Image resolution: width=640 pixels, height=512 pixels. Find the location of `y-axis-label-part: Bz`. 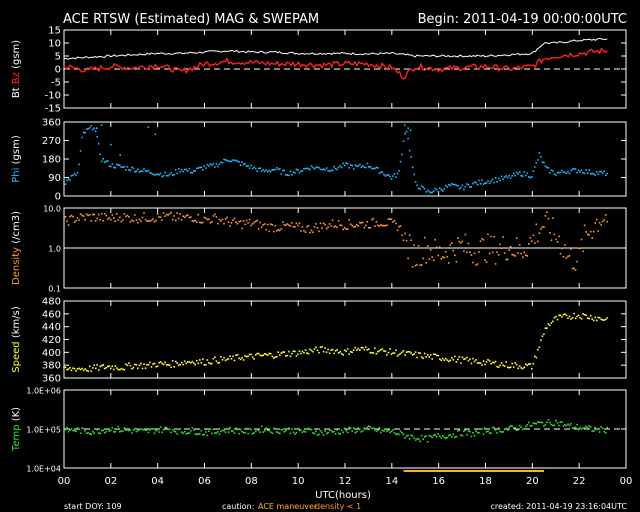

y-axis-label-part: Bz is located at coordinates (16, 79).